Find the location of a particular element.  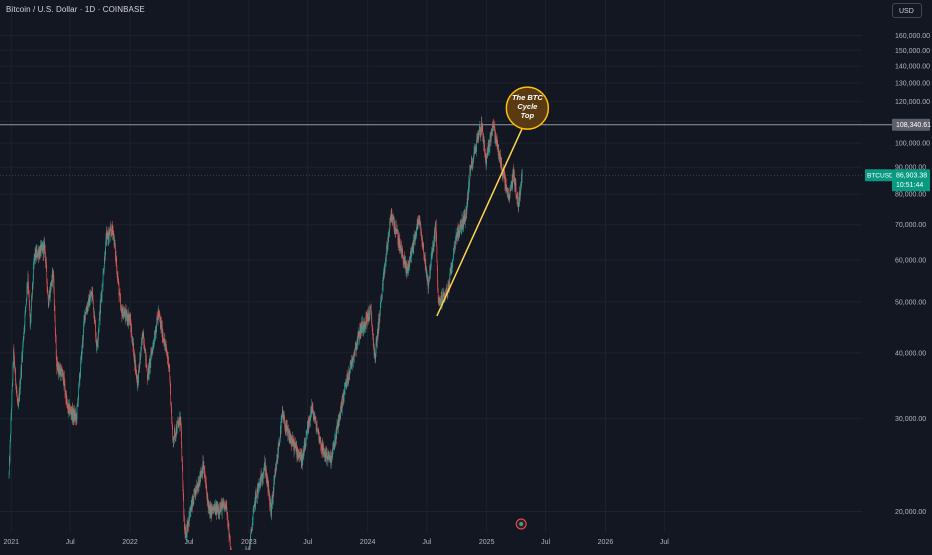

y-tick-label: 30,000.00 is located at coordinates (910, 419).